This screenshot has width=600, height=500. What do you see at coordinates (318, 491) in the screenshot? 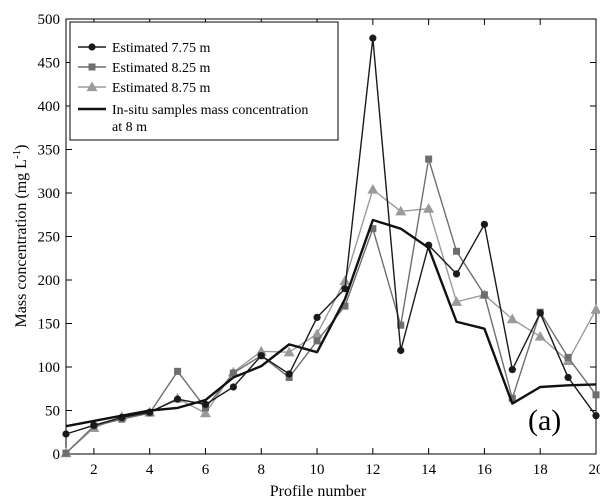
I see `x-axis-title: Profile number` at bounding box center [318, 491].